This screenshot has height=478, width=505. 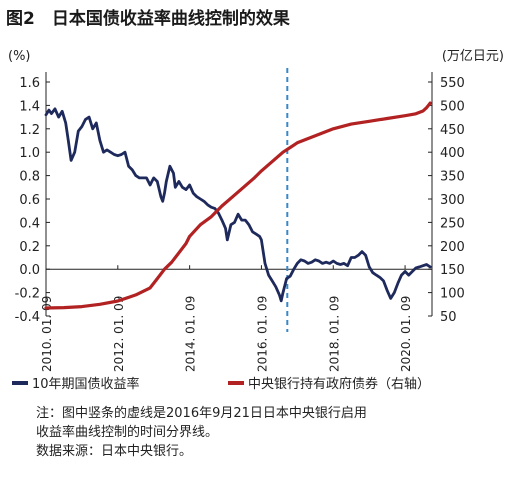 I want to click on right-tick-label: 50, so click(x=448, y=317).